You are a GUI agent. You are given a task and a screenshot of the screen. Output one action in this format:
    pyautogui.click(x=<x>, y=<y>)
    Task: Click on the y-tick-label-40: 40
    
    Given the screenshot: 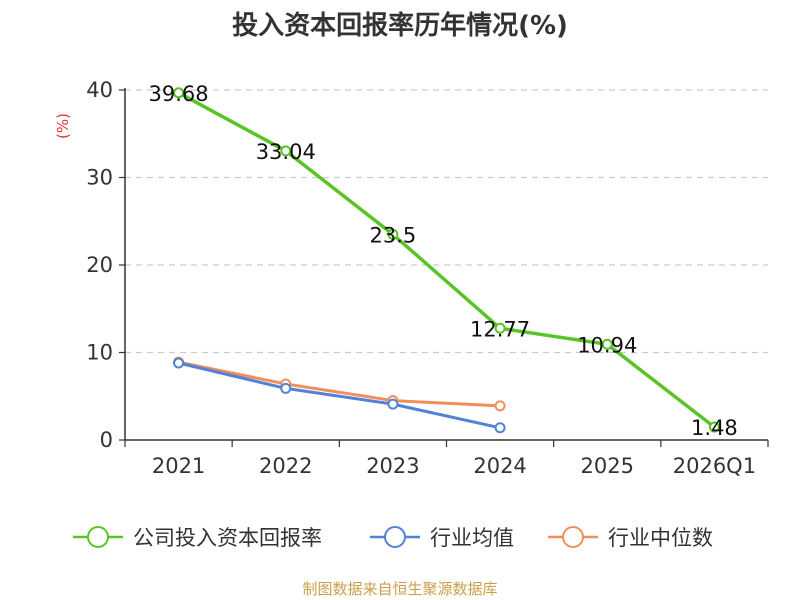 What is the action you would take?
    pyautogui.click(x=99, y=90)
    